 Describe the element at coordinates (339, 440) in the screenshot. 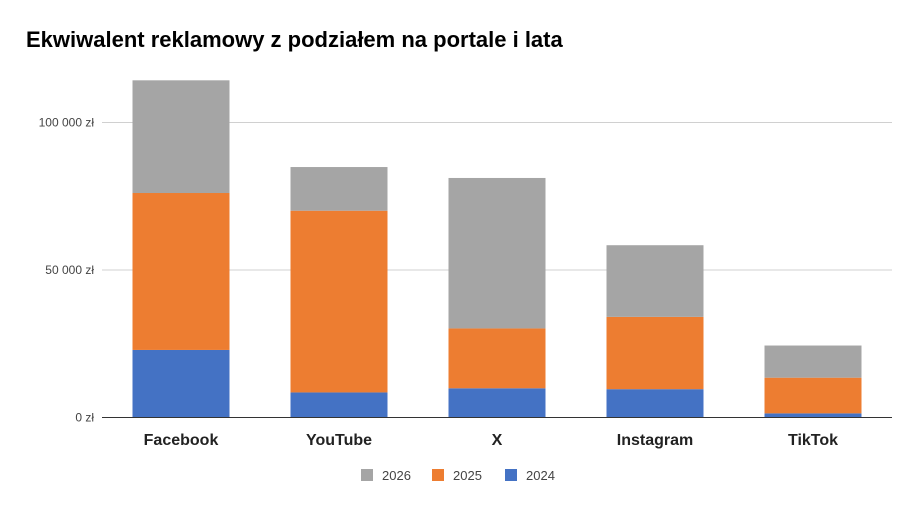

I see `x-tick-label: YouTube` at that location.